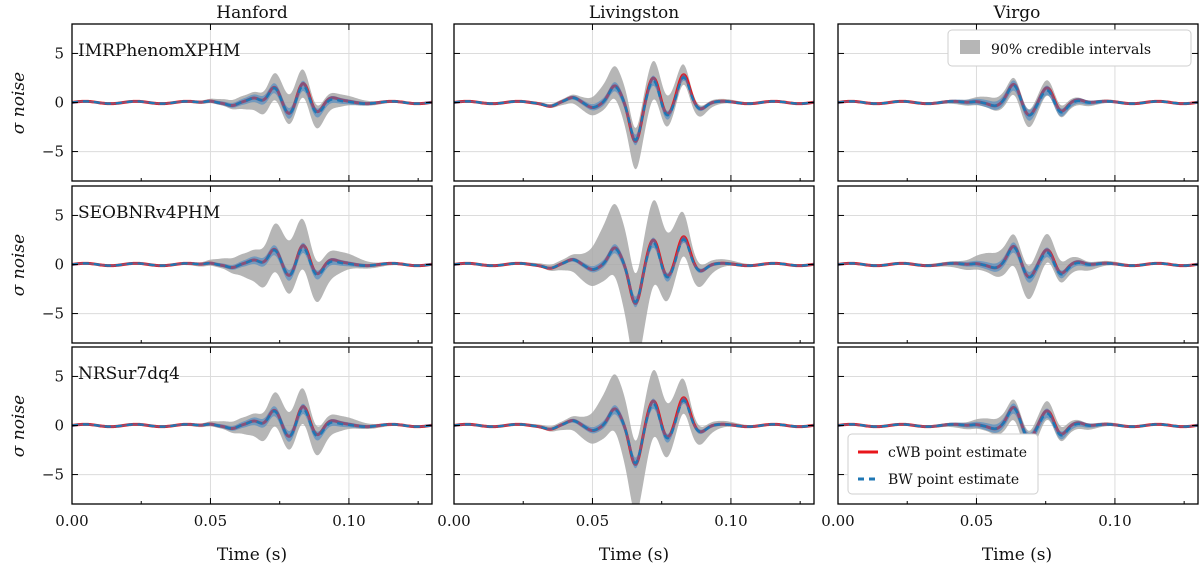  What do you see at coordinates (59, 103) in the screenshot?
I see `ytick-label-hanford-imrphenomxphm-1: 0` at bounding box center [59, 103].